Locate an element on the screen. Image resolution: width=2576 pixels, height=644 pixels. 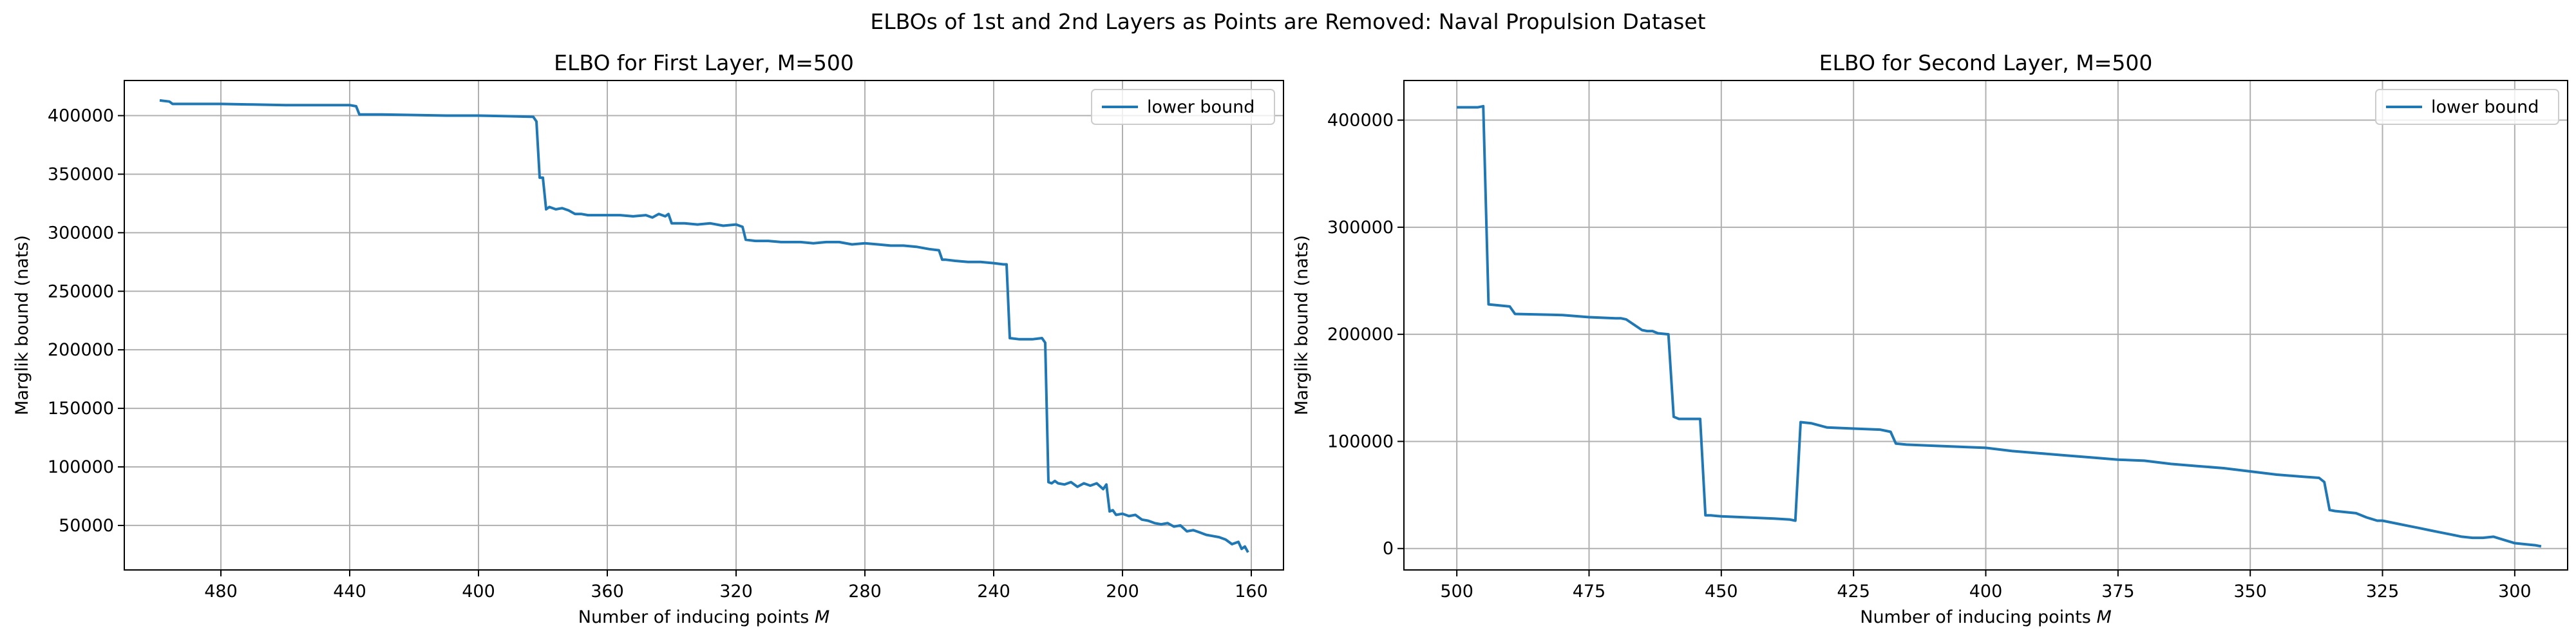
chart-title: ELBO for First Layer, M=500 is located at coordinates (704, 62).